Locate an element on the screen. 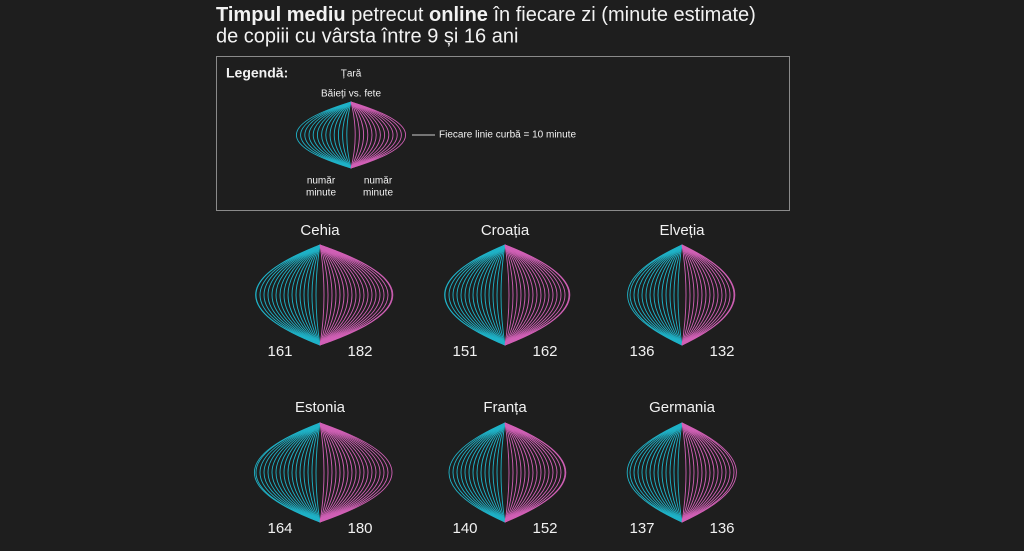 Image resolution: width=1024 pixels, height=551 pixels. value-label: 182 is located at coordinates (359, 351).